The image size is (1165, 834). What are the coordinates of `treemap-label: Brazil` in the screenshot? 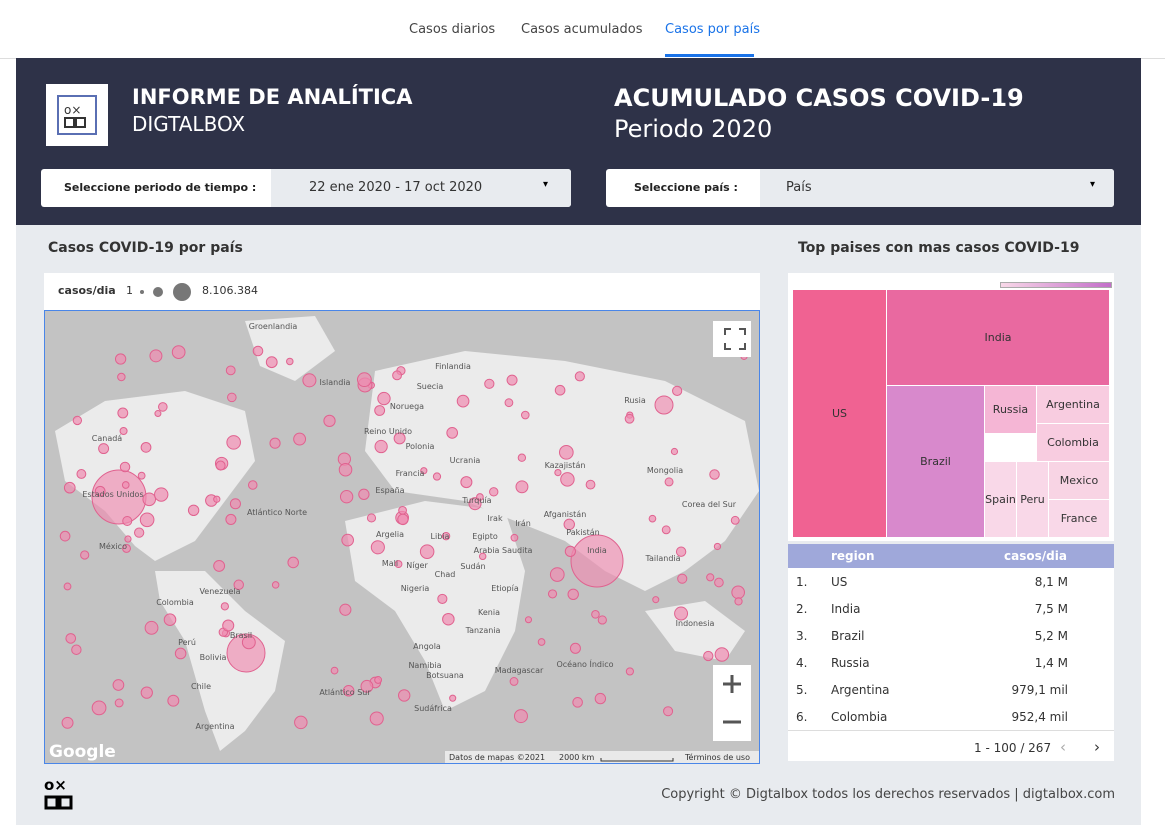 It's located at (935, 461).